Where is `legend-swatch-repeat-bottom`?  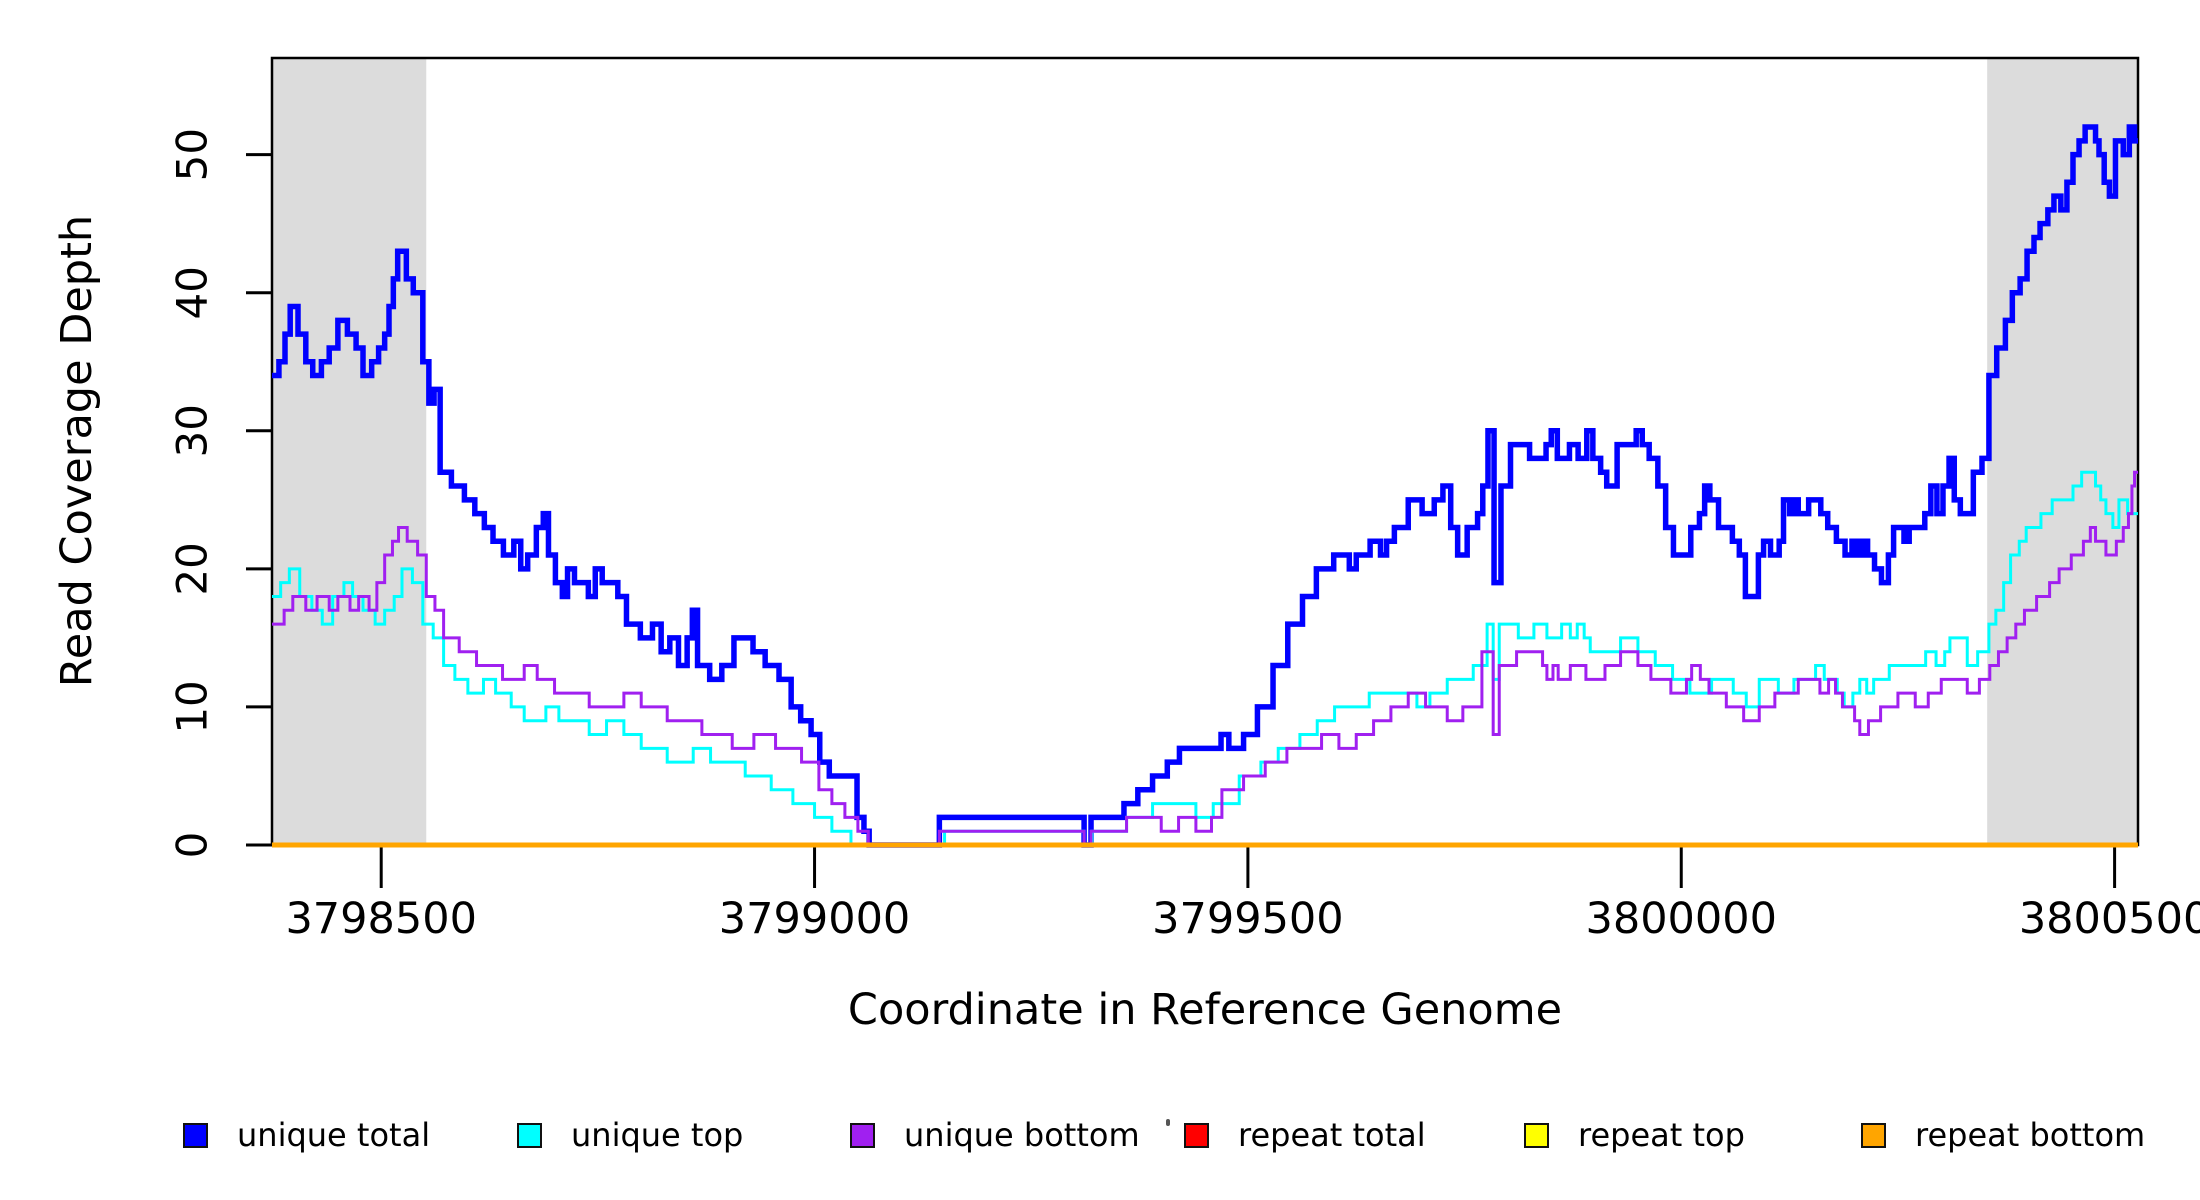 legend-swatch-repeat-bottom is located at coordinates (1873, 1135).